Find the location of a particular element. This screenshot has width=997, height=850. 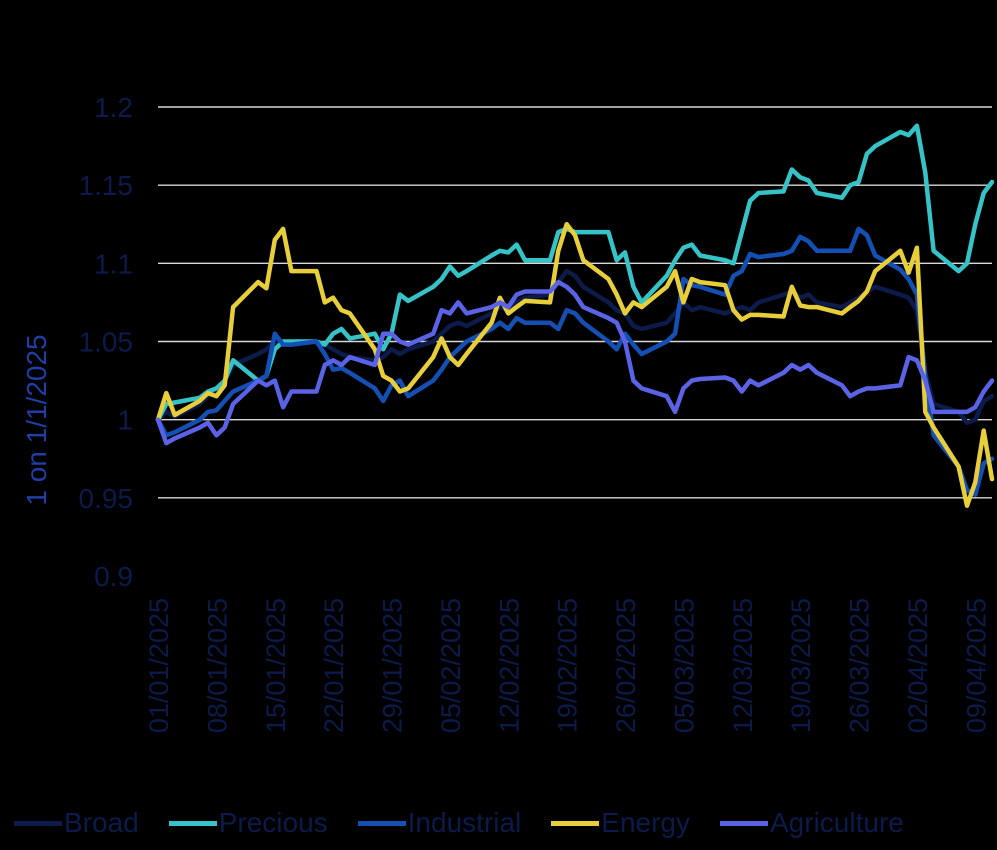

y-tick-label: 1.2 is located at coordinates (113, 107).